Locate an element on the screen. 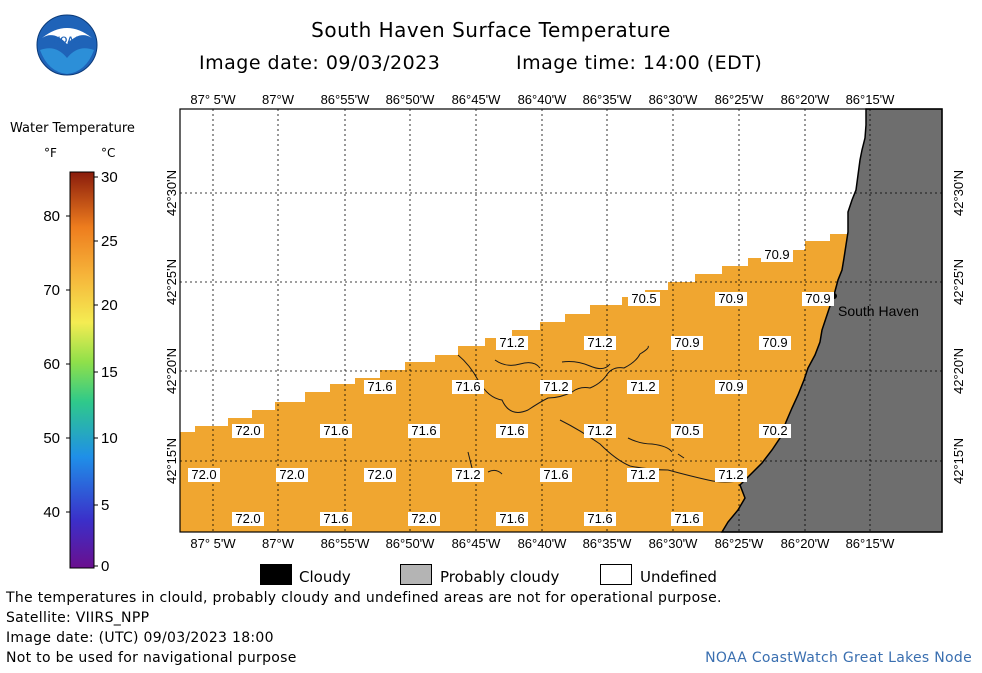 The image size is (982, 673). lon-label-bottom: 86°50'W is located at coordinates (411, 543).